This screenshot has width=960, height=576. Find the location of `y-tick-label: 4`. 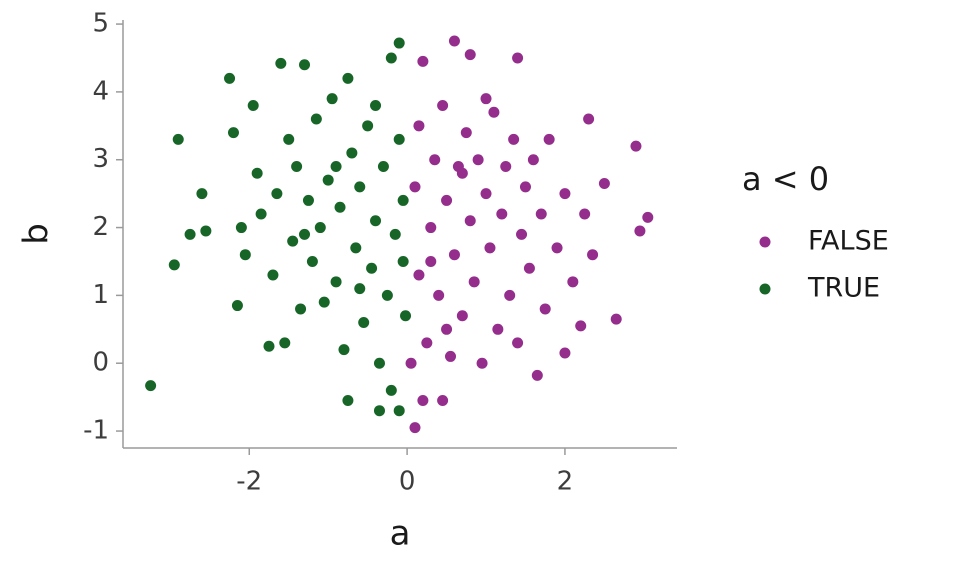

y-tick-label: 4 is located at coordinates (100, 91).